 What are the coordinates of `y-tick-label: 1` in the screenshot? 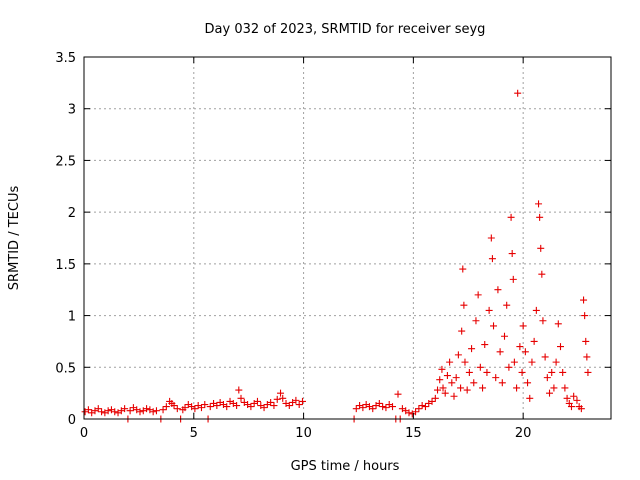 It's located at (72, 317).